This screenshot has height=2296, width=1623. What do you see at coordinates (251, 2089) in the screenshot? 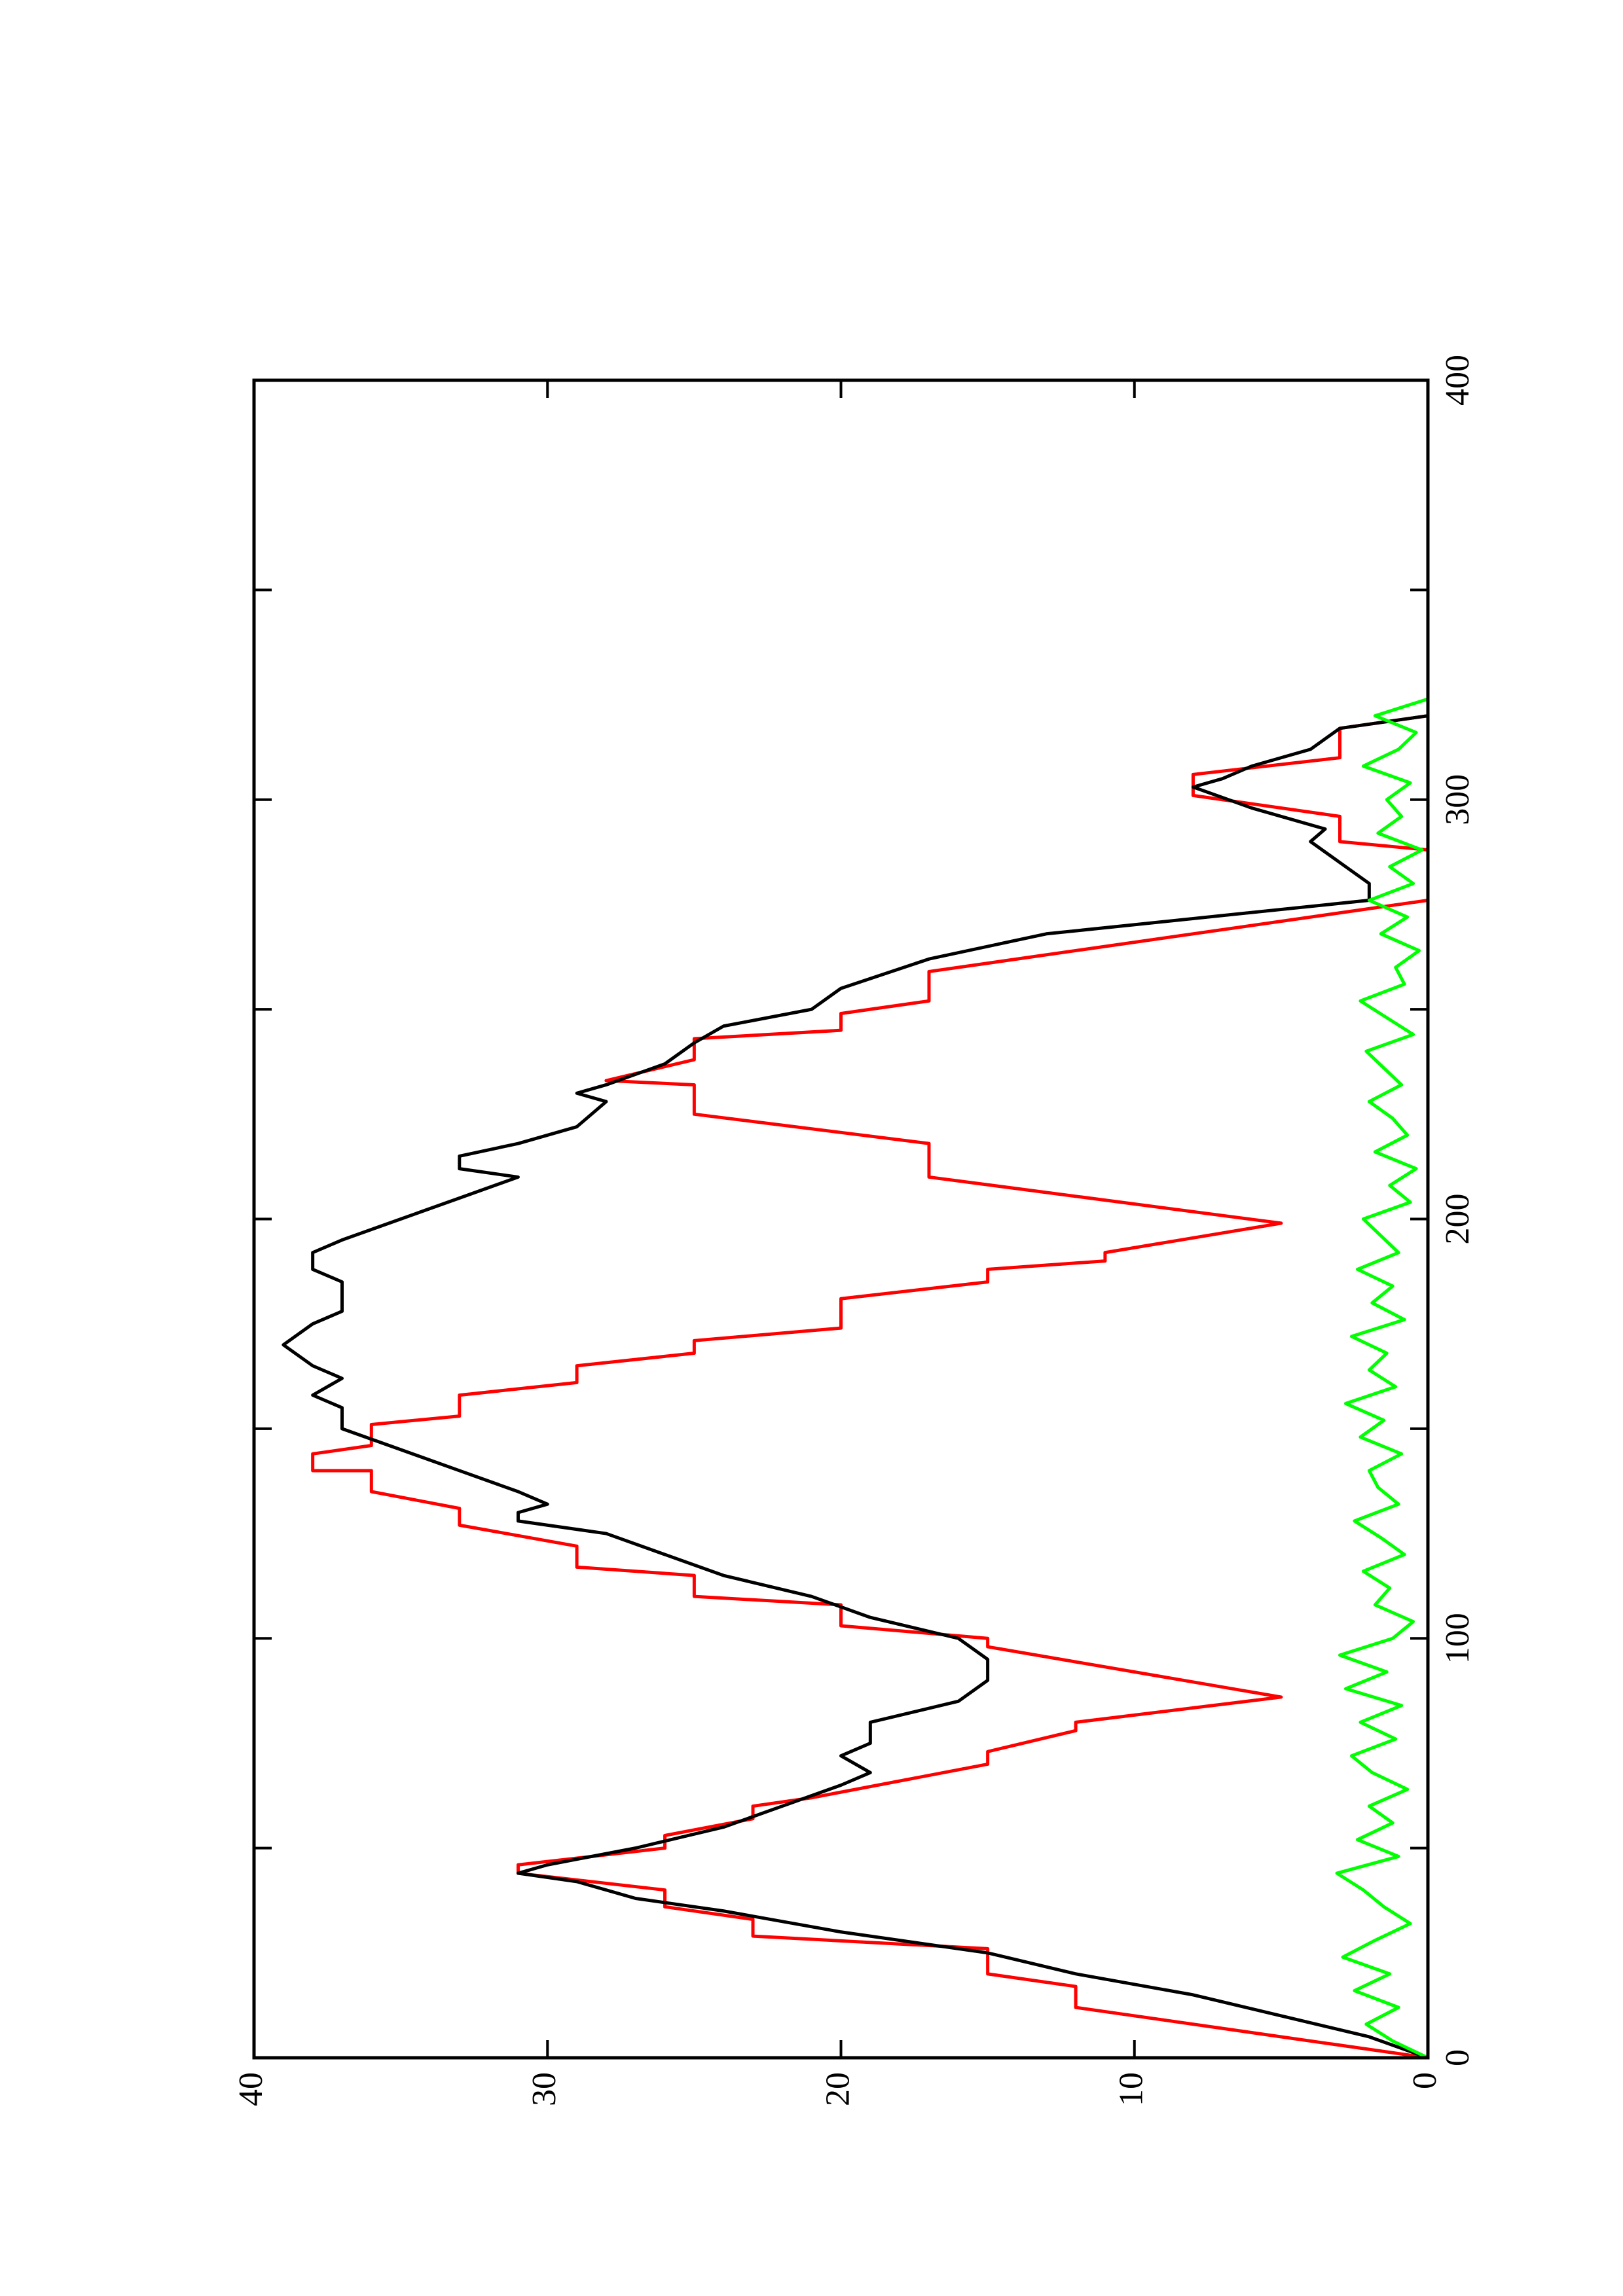
I see `y-tick-label: 40` at bounding box center [251, 2089].